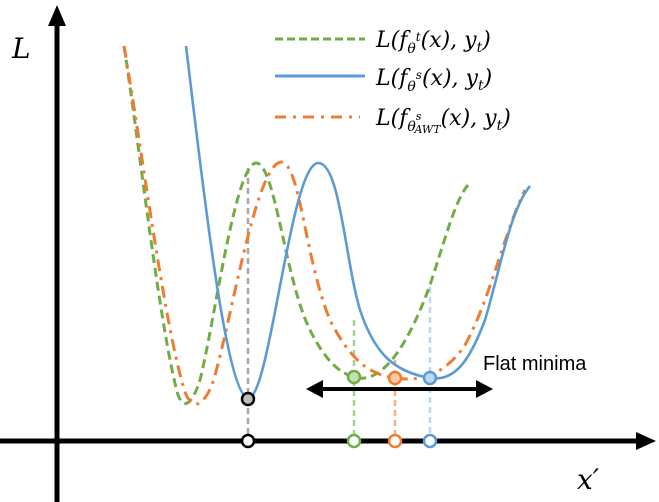  I want to click on y-axis-label: L, so click(21, 48).